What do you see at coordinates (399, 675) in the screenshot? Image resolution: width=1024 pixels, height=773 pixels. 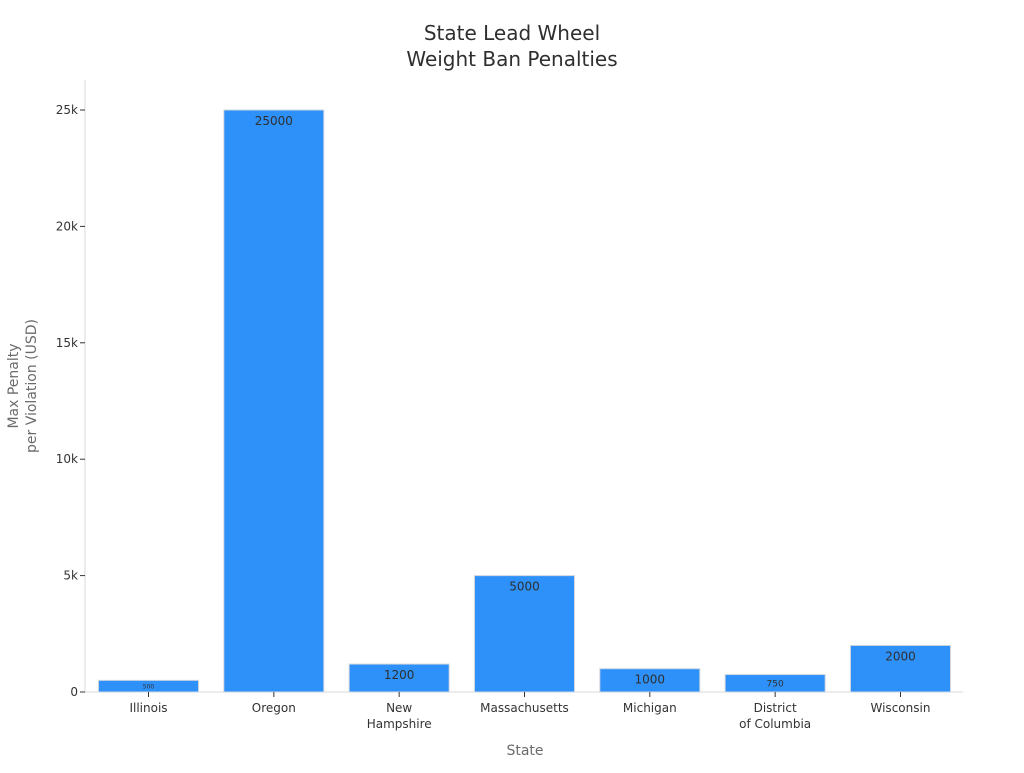 I see `bar-data-label: 1200` at bounding box center [399, 675].